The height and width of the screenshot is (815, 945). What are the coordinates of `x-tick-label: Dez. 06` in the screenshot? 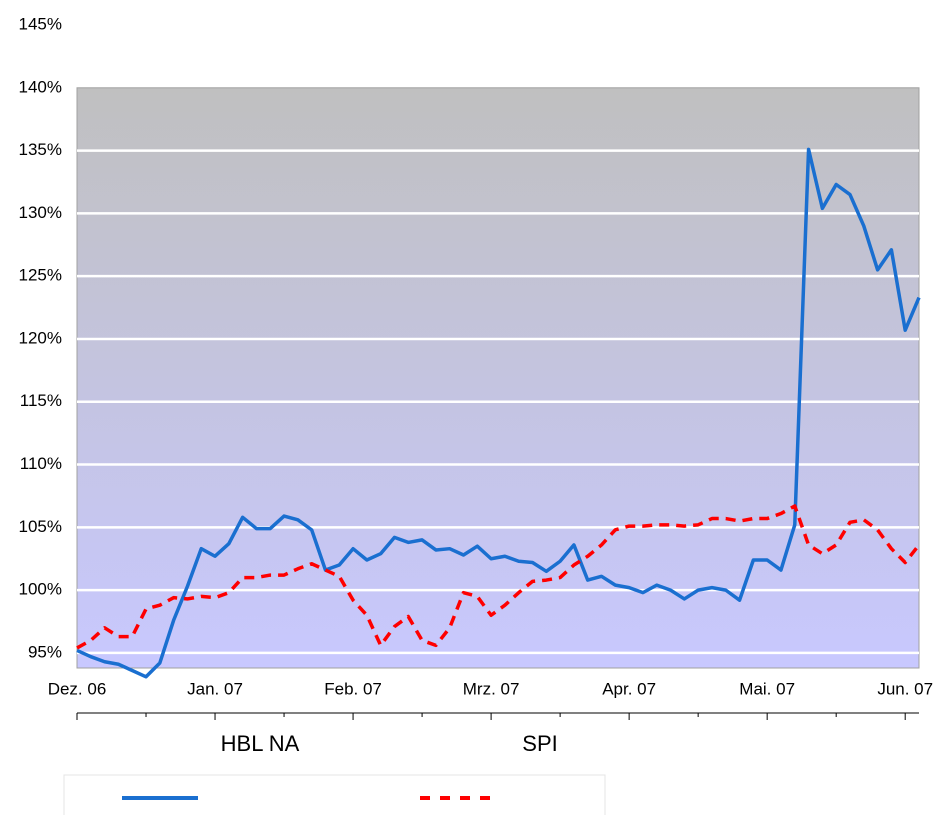 It's located at (77, 688).